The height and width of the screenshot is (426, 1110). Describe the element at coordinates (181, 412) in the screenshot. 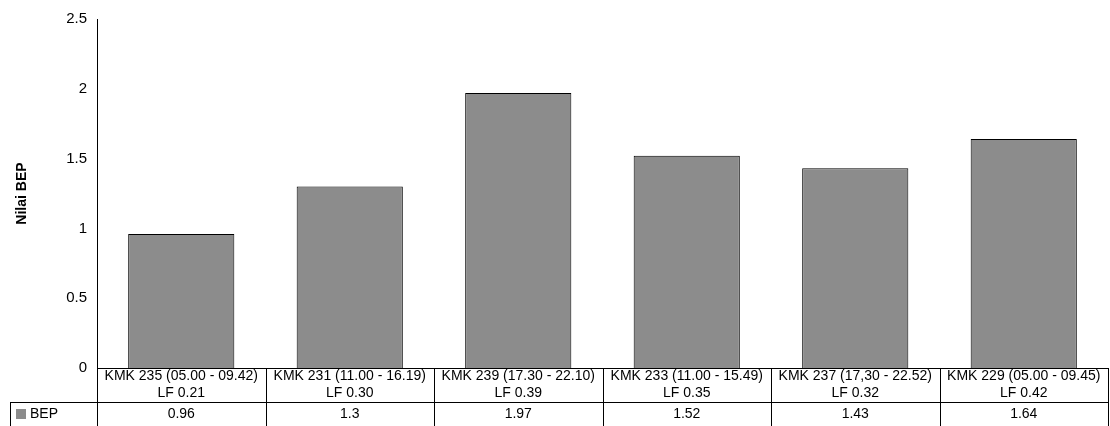

I see `data-label: 0.96` at that location.